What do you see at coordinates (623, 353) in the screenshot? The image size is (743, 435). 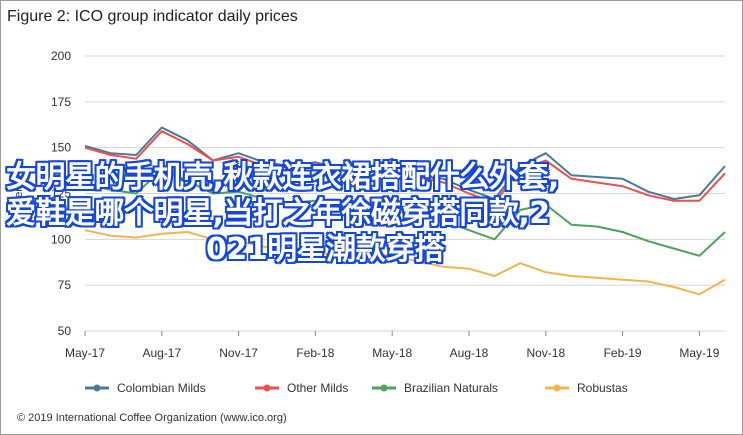 I see `x-tick-label: Feb-19` at bounding box center [623, 353].